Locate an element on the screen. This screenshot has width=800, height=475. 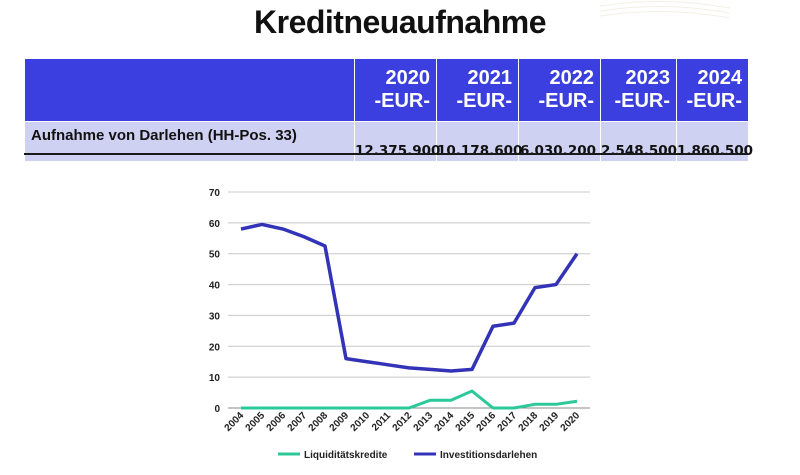
row-label: Aufnahme von Darlehen (HH-Pos. 33) is located at coordinates (189, 141).